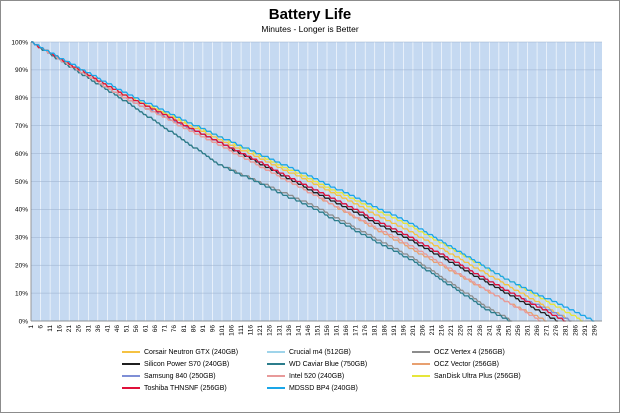  What do you see at coordinates (466, 364) in the screenshot?
I see `legend-label: OCZ Vector (256GB)` at bounding box center [466, 364].